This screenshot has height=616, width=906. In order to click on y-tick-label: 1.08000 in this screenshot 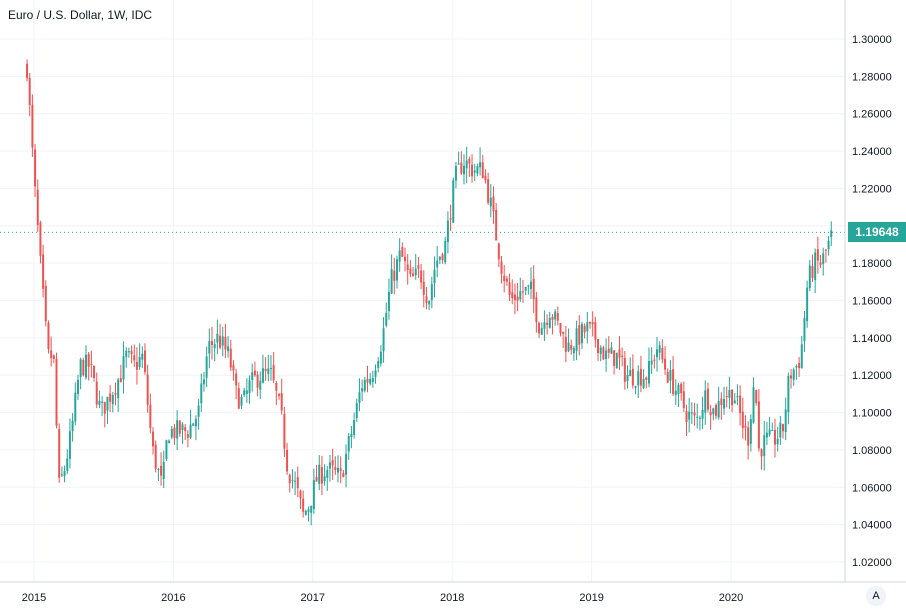, I will do `click(872, 451)`.